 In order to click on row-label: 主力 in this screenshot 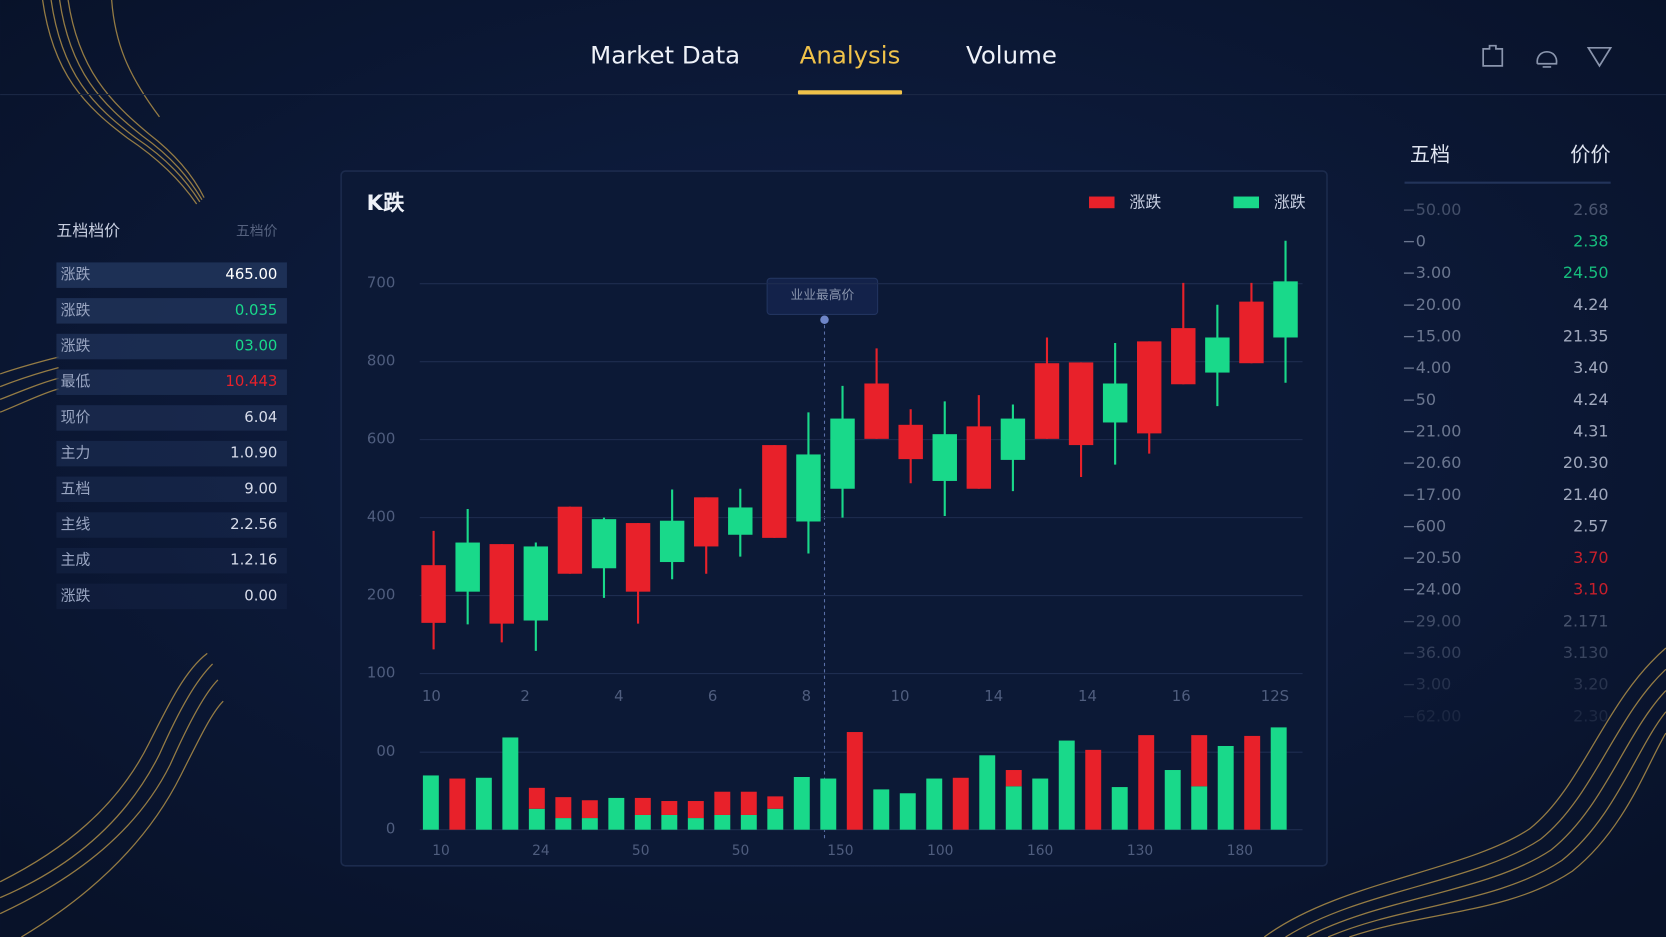, I will do `click(76, 453)`.